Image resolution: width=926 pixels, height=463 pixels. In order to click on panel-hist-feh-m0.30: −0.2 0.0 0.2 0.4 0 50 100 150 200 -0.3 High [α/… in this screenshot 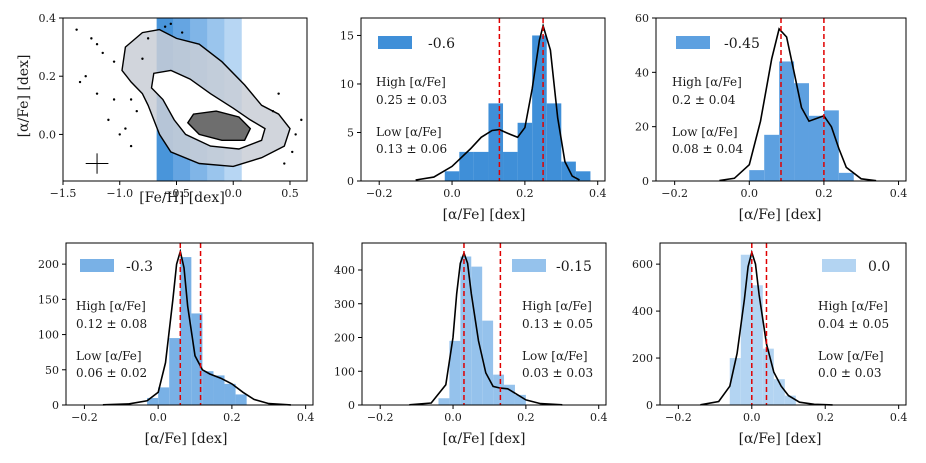, I will do `click(176, 344)`.